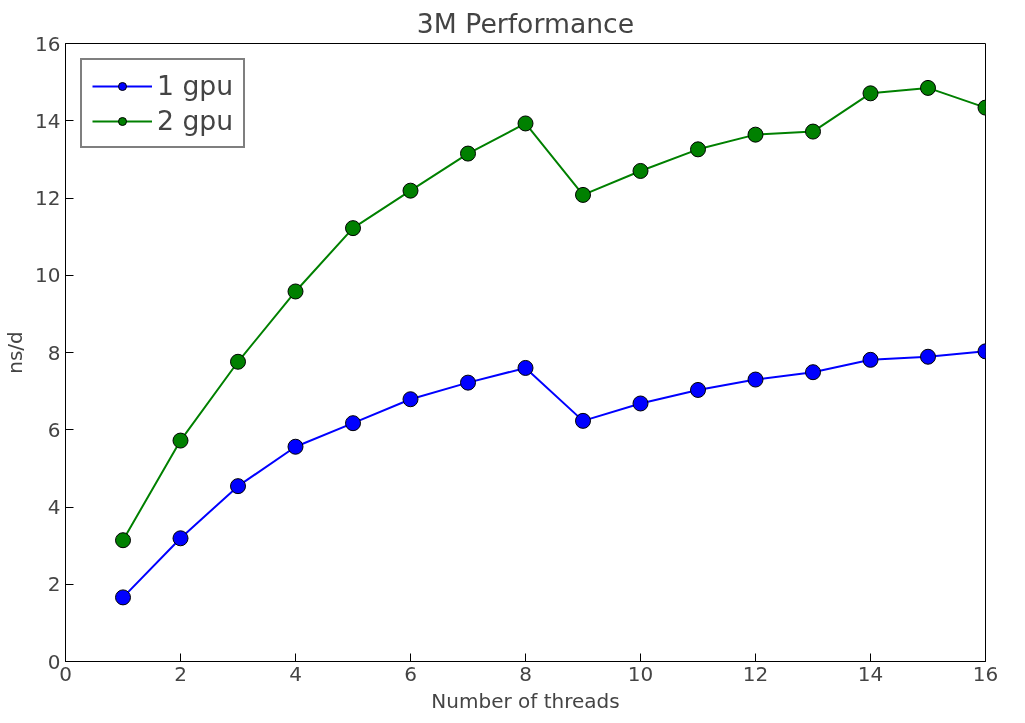  Describe the element at coordinates (48, 198) in the screenshot. I see `y-tick-label: 12` at that location.